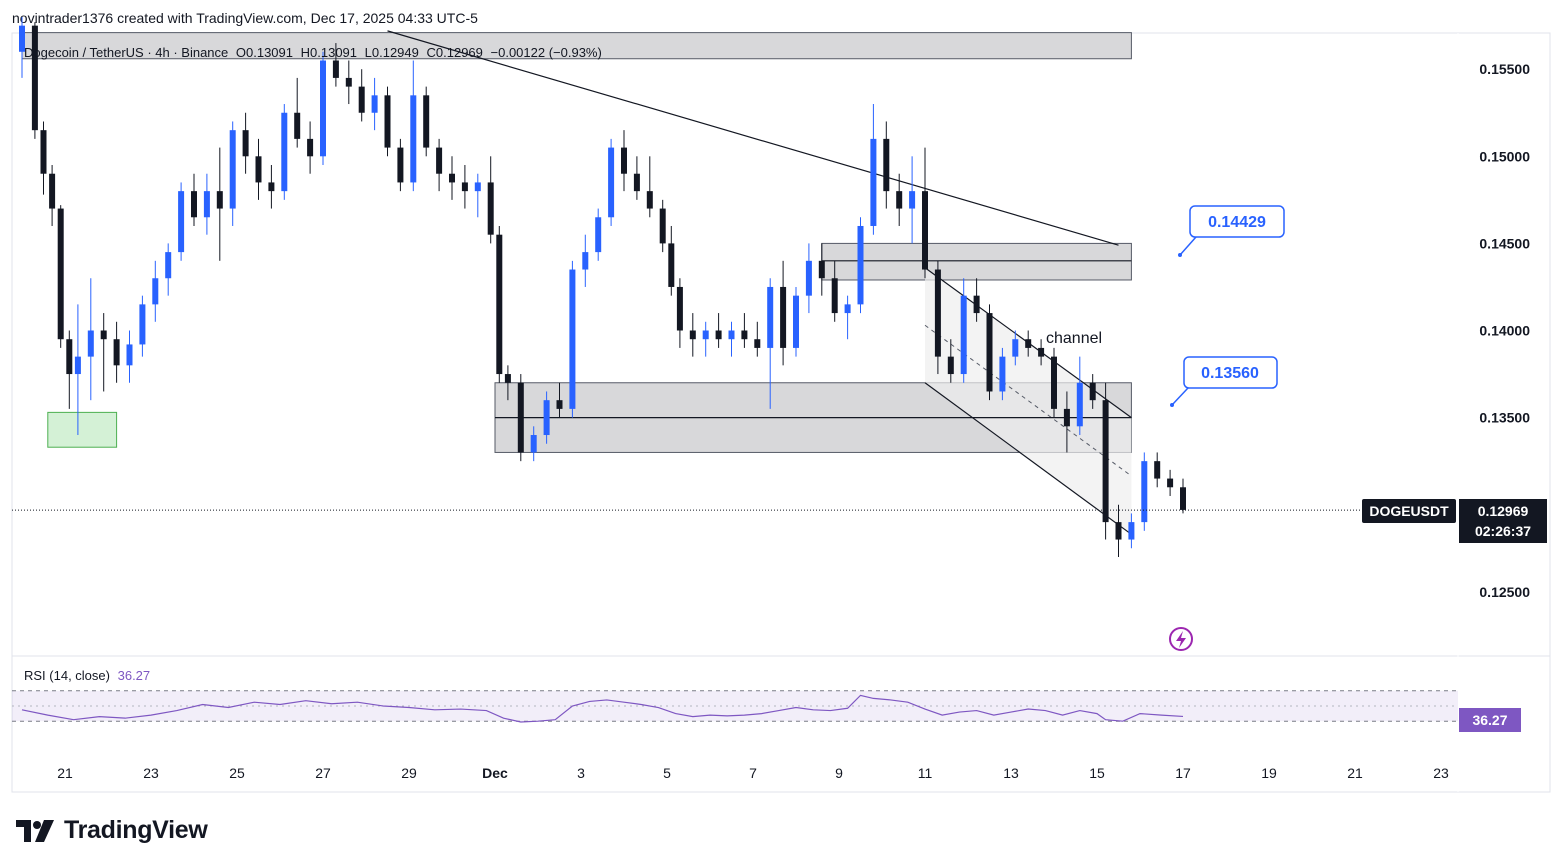 This screenshot has width=1563, height=868. Describe the element at coordinates (1224, 381) in the screenshot. I see `callout-lower: 0.13560` at that location.